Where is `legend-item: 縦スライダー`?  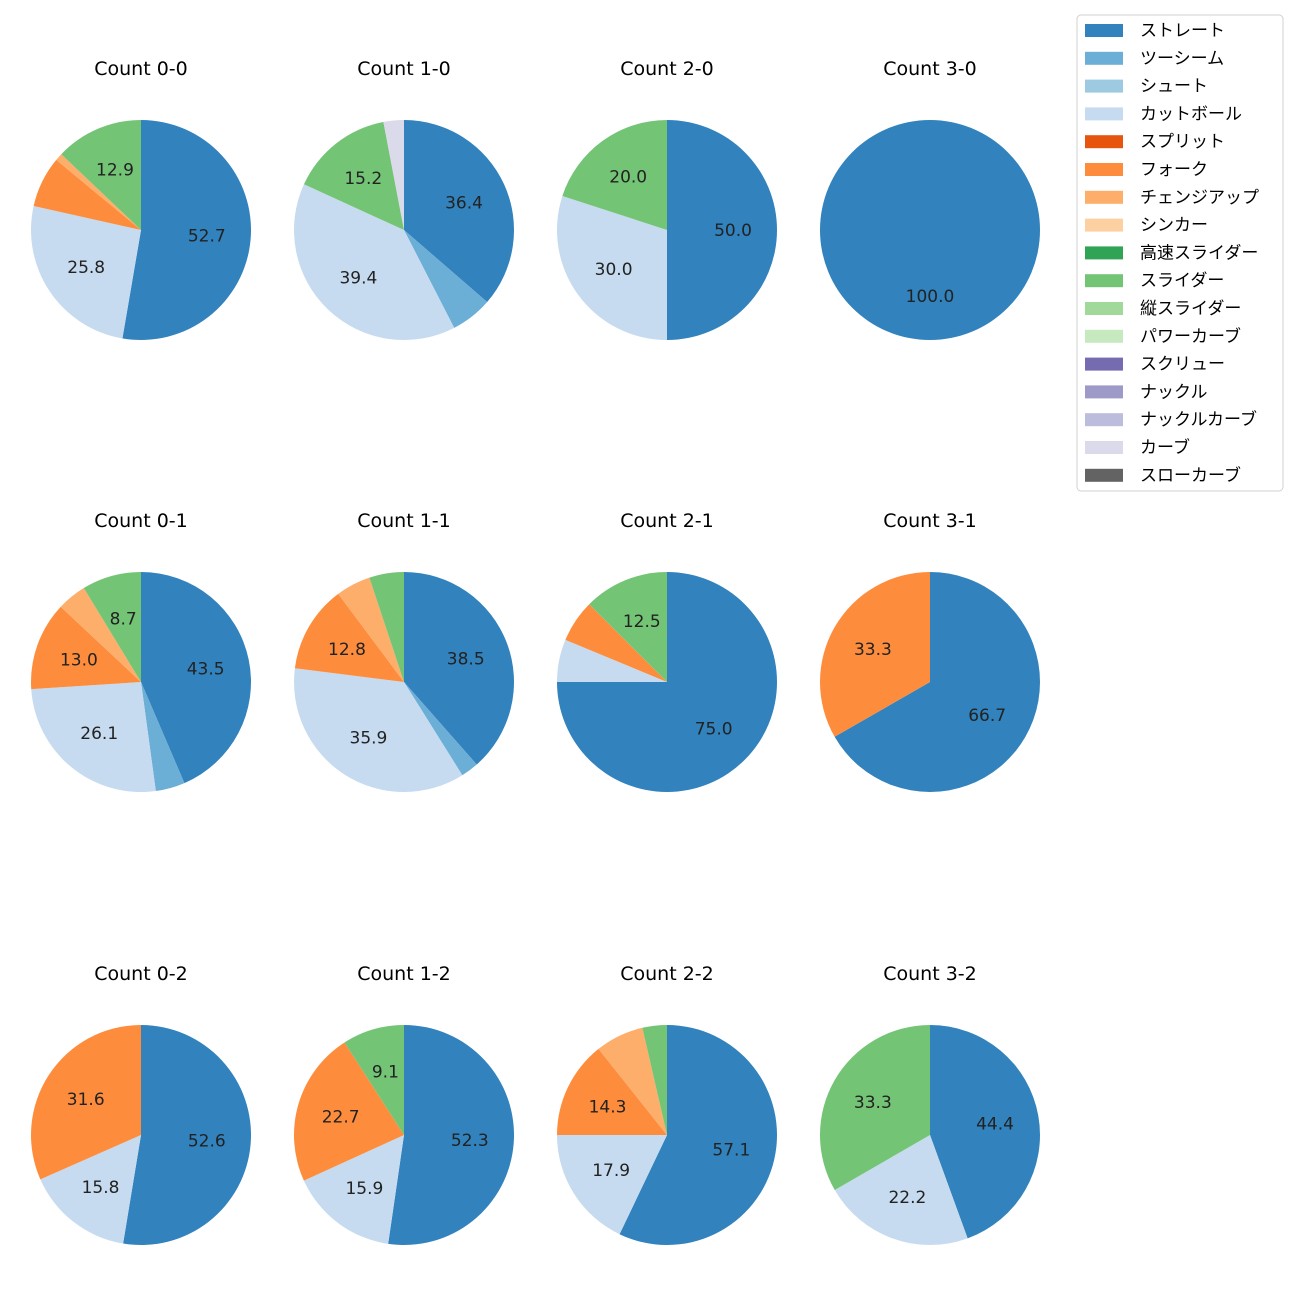
legend-item: 縦スライダー is located at coordinates (1163, 309).